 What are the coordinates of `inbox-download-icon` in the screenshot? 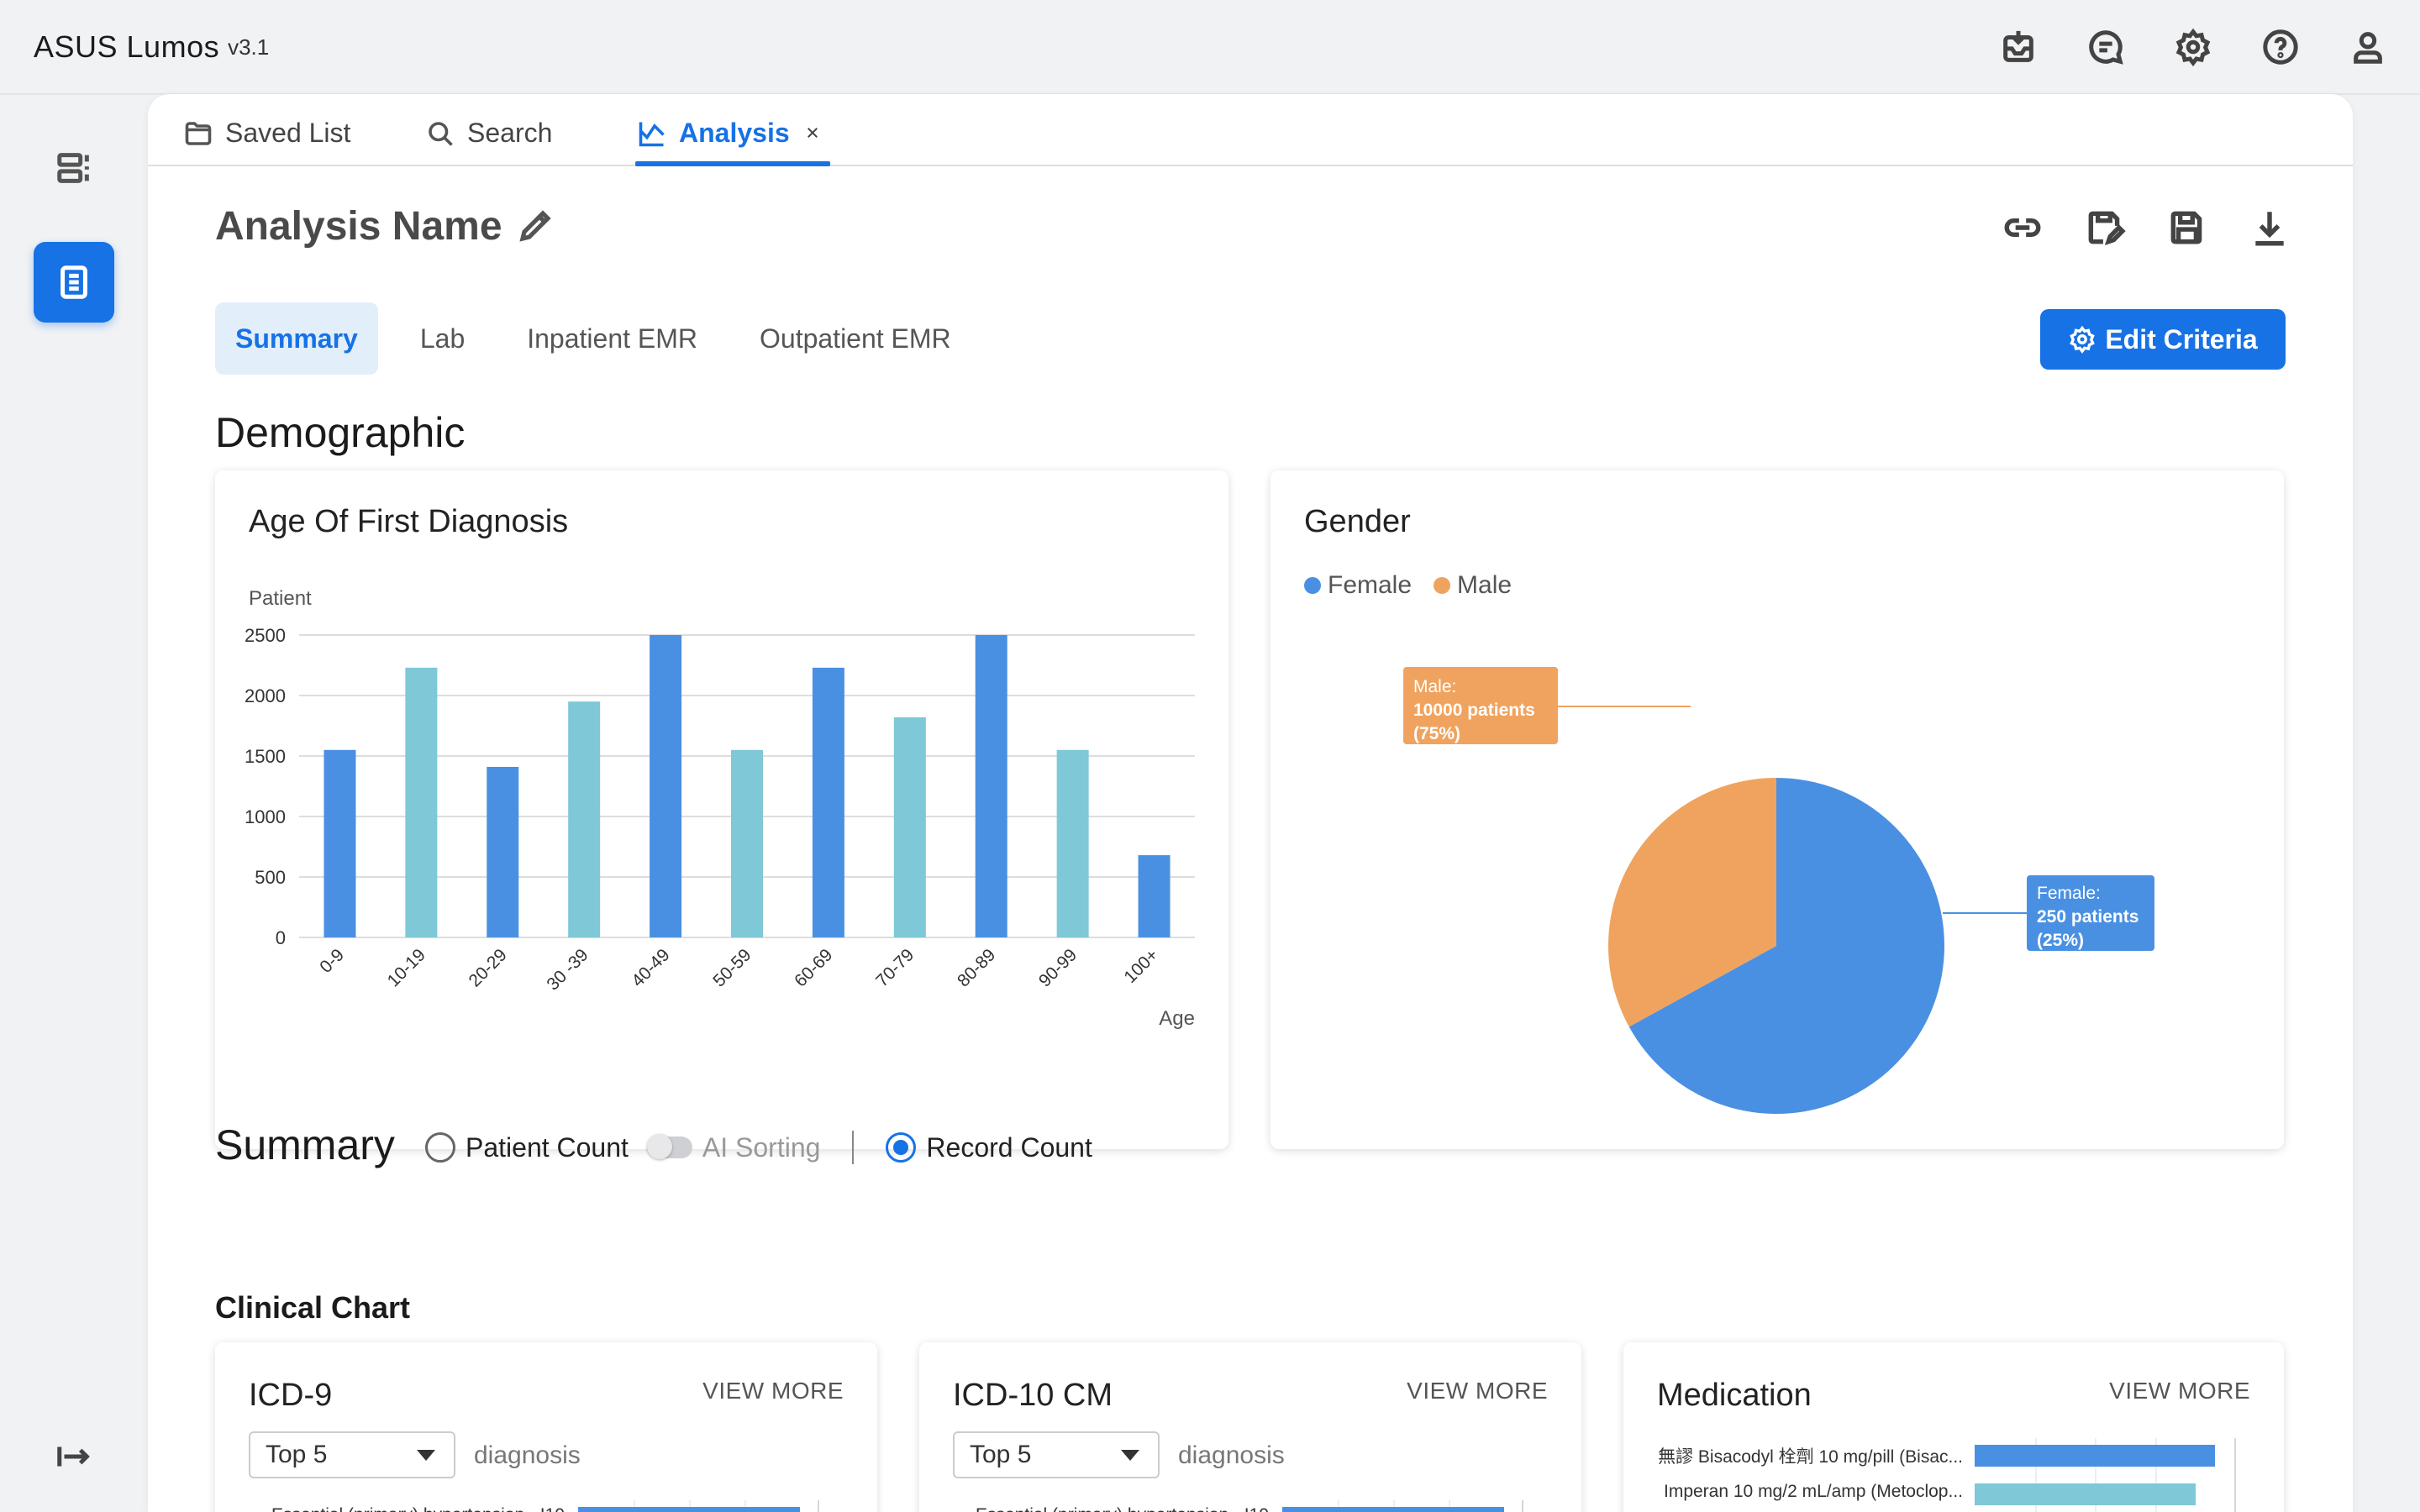 It's located at (2018, 47).